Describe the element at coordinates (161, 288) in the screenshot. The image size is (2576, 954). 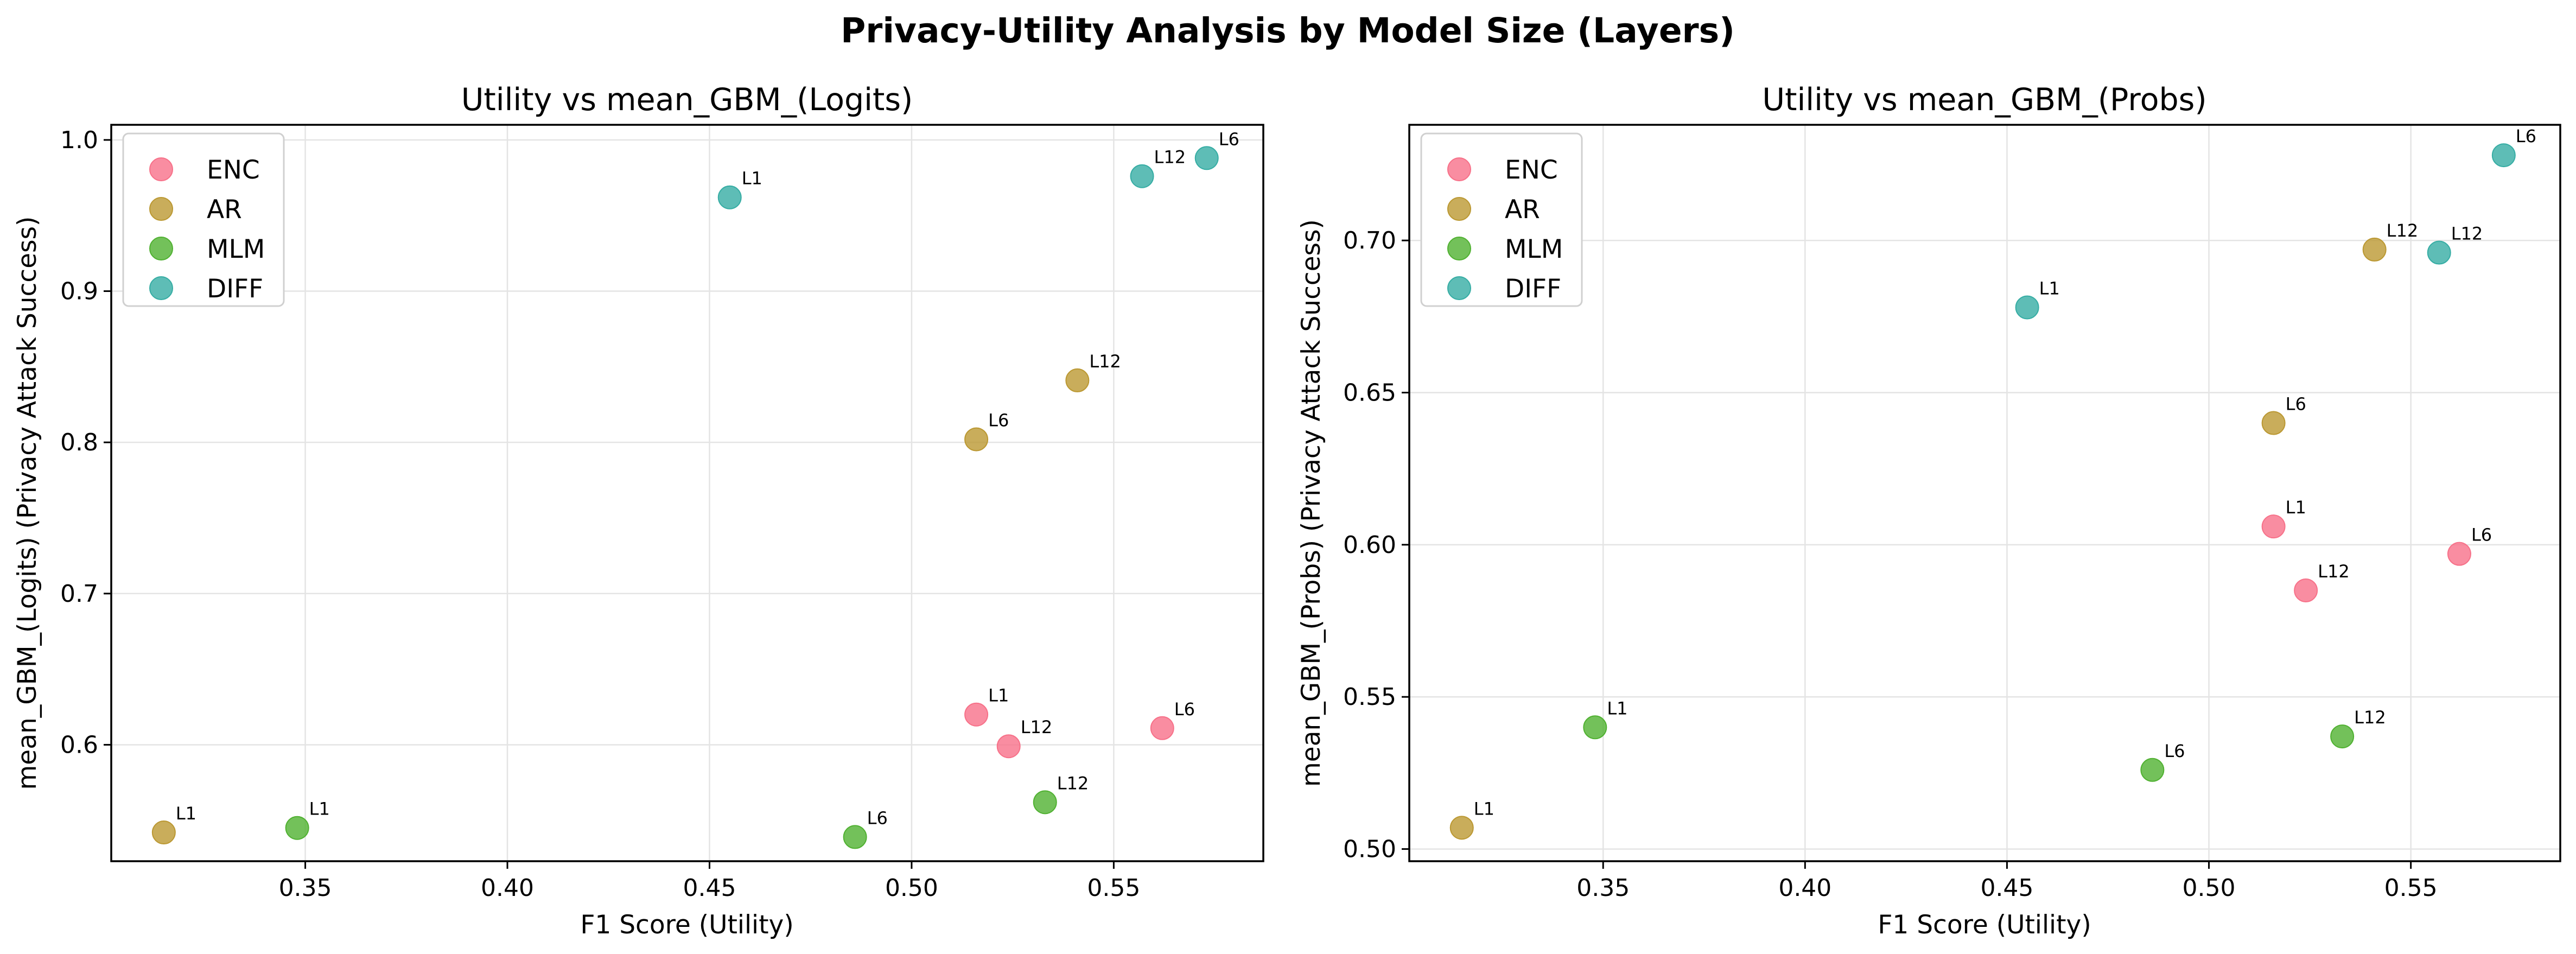
I see `left-chart-legend-marker-diff` at that location.